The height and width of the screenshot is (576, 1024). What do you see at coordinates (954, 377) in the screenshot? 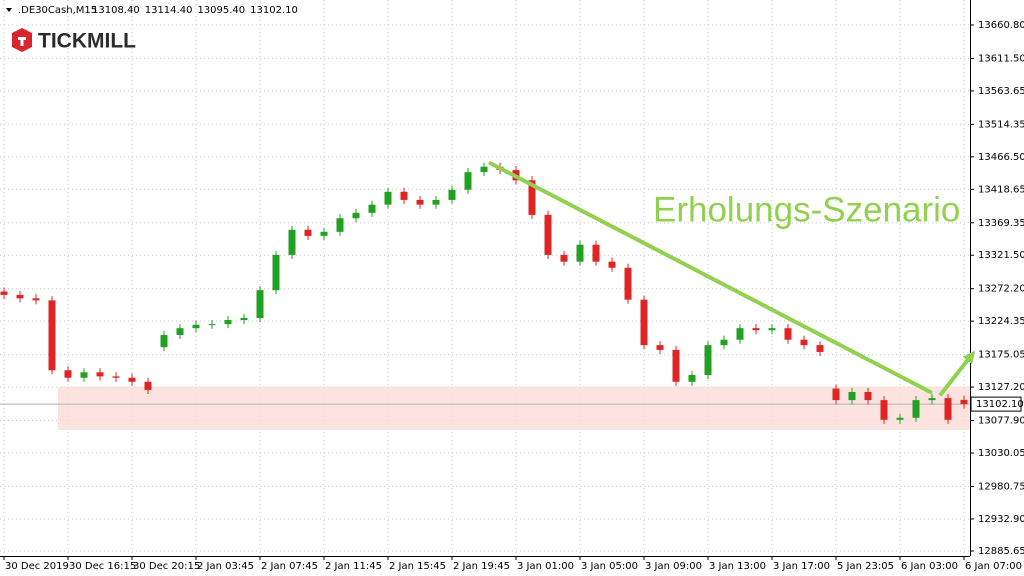
I see `arrow-line` at bounding box center [954, 377].